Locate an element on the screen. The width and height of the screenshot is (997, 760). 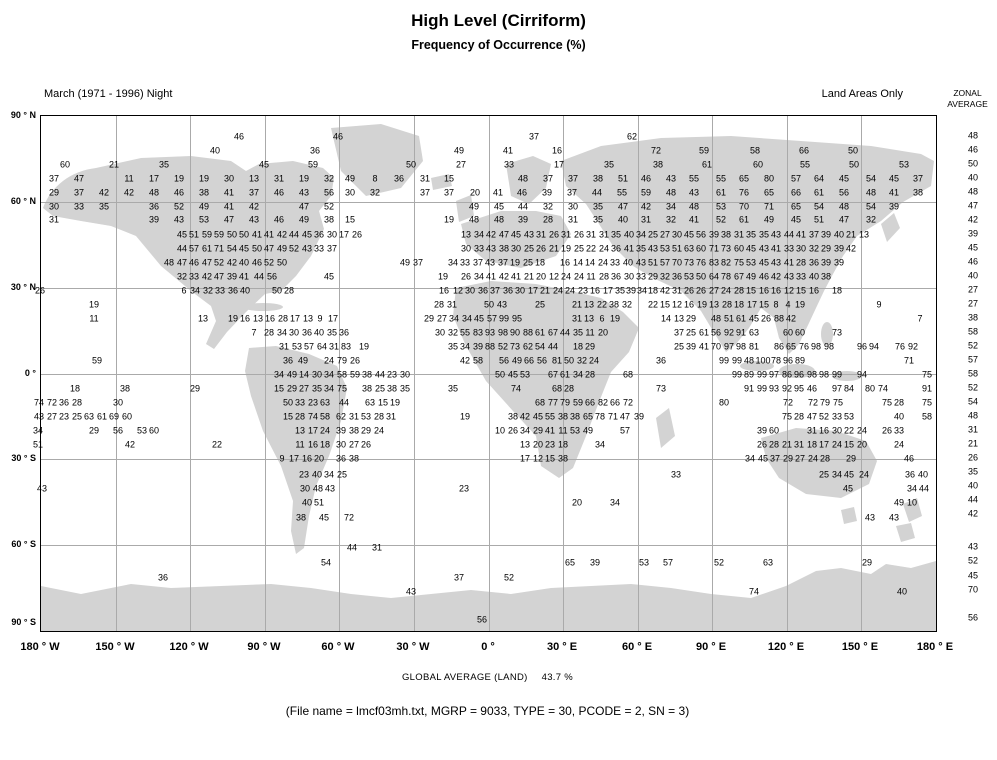
grid-value: 46 is located at coordinates (239, 136).